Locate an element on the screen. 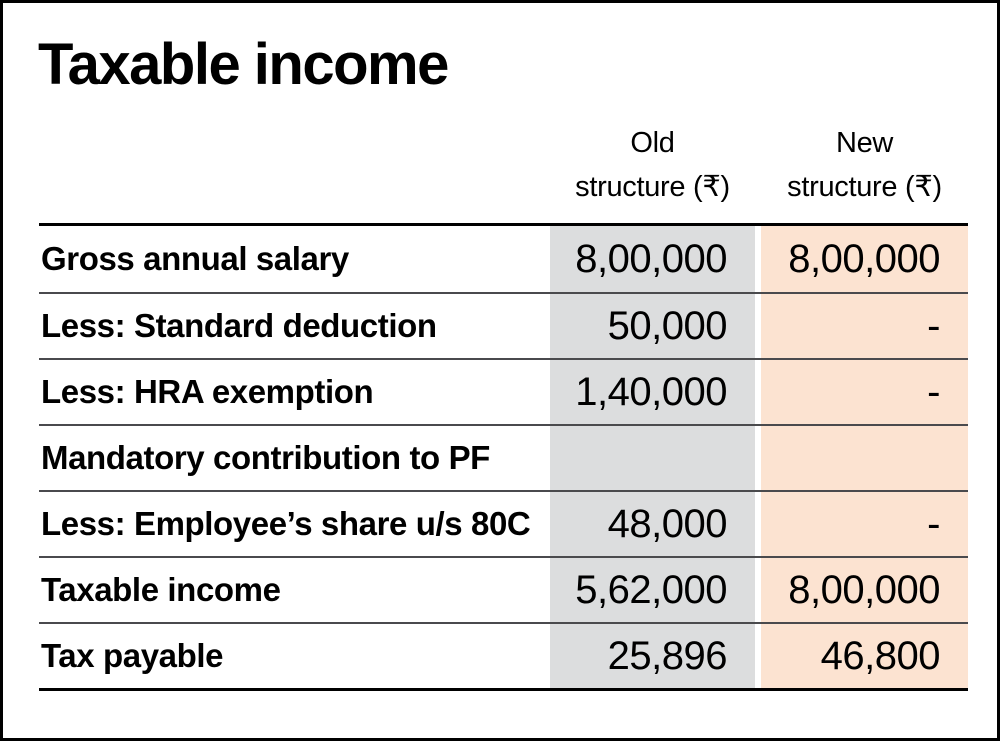 This screenshot has width=1000, height=741. table-row-employee-share-80c: Less: Employee’s share u/s 80C 48,000 - is located at coordinates (503, 523).